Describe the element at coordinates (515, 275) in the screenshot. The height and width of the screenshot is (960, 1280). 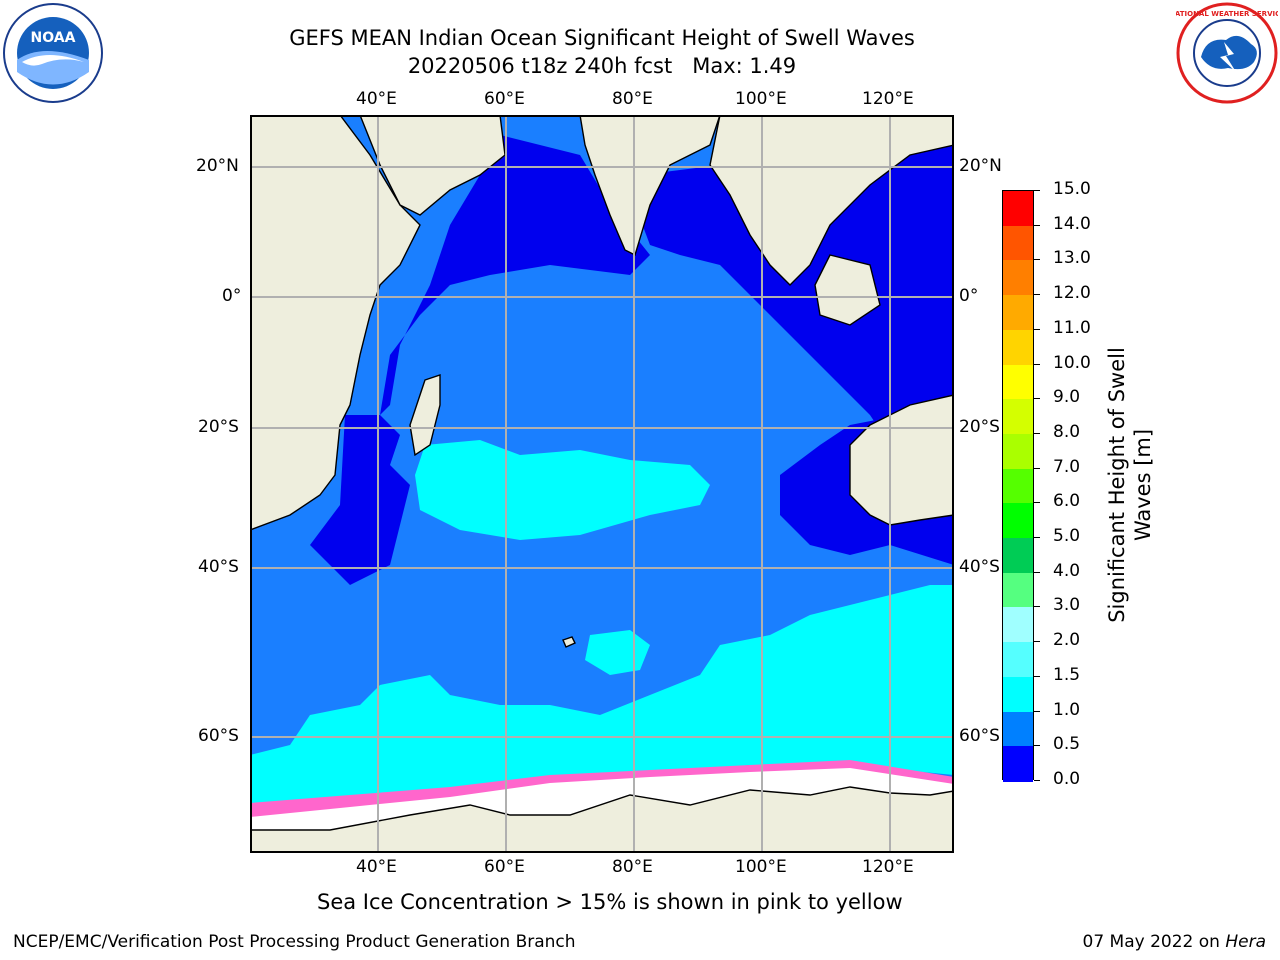
I see `swell-deep-north` at that location.